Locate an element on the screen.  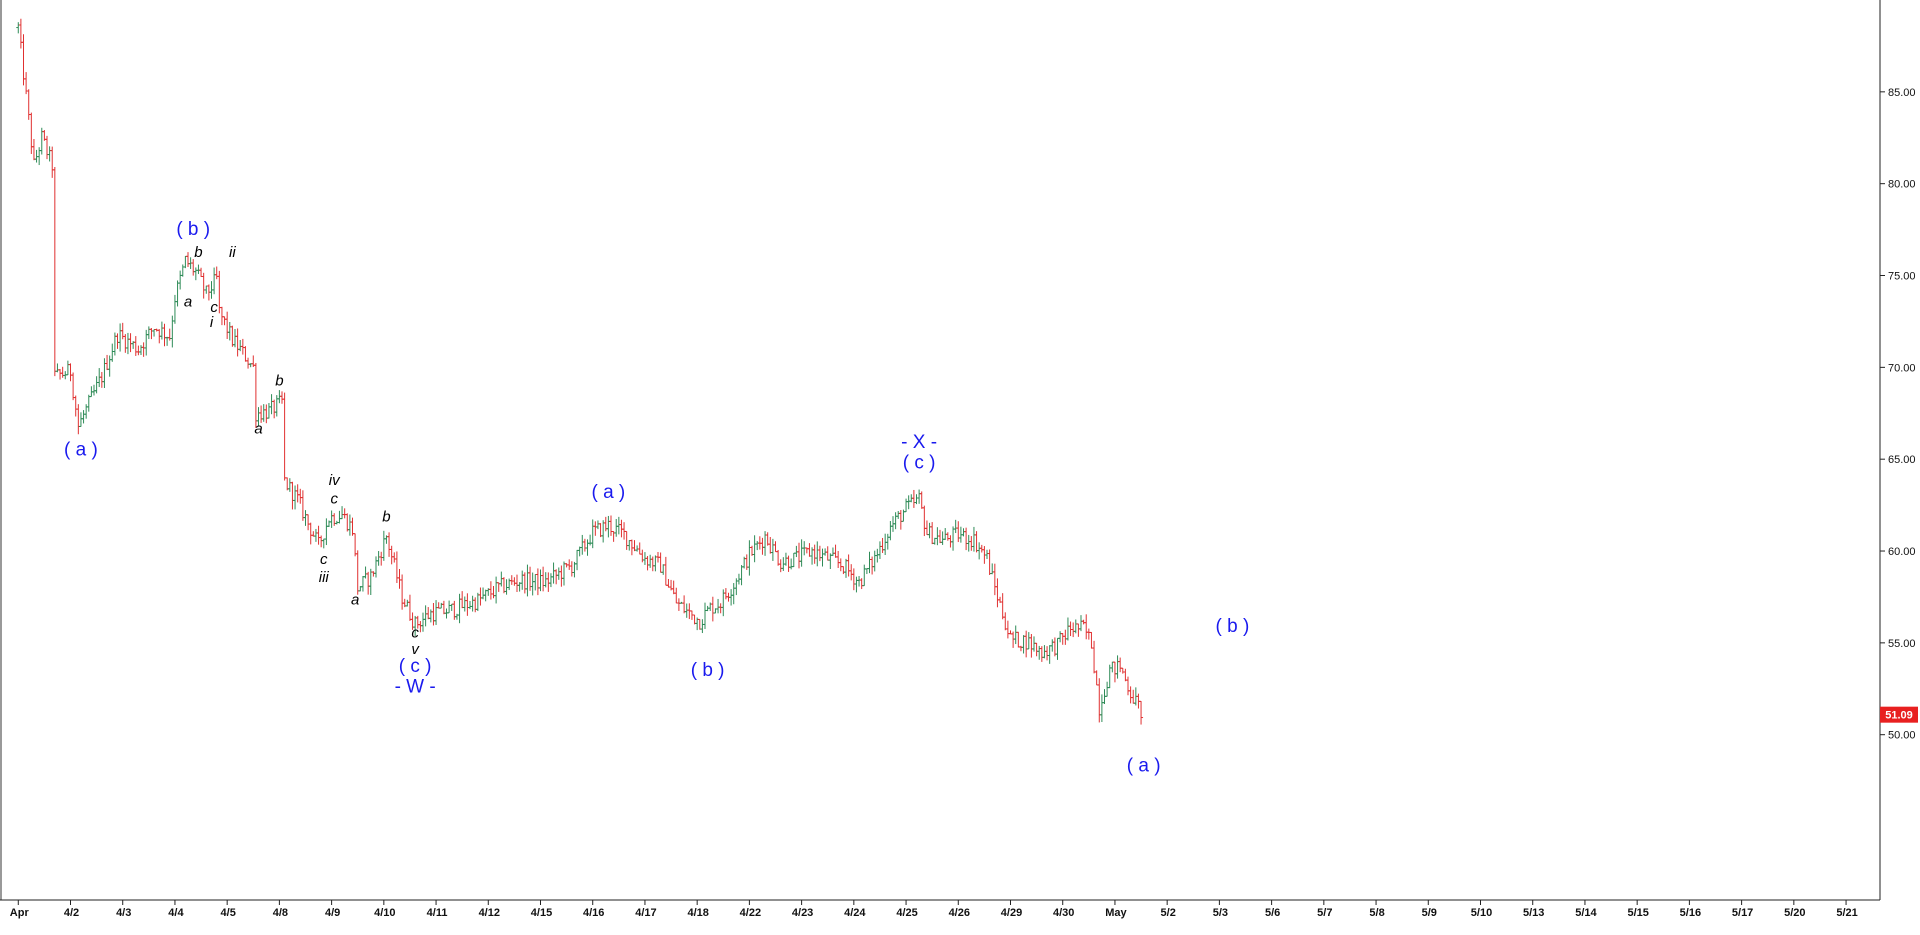
x-tick-label: 5/17 is located at coordinates (1742, 913).